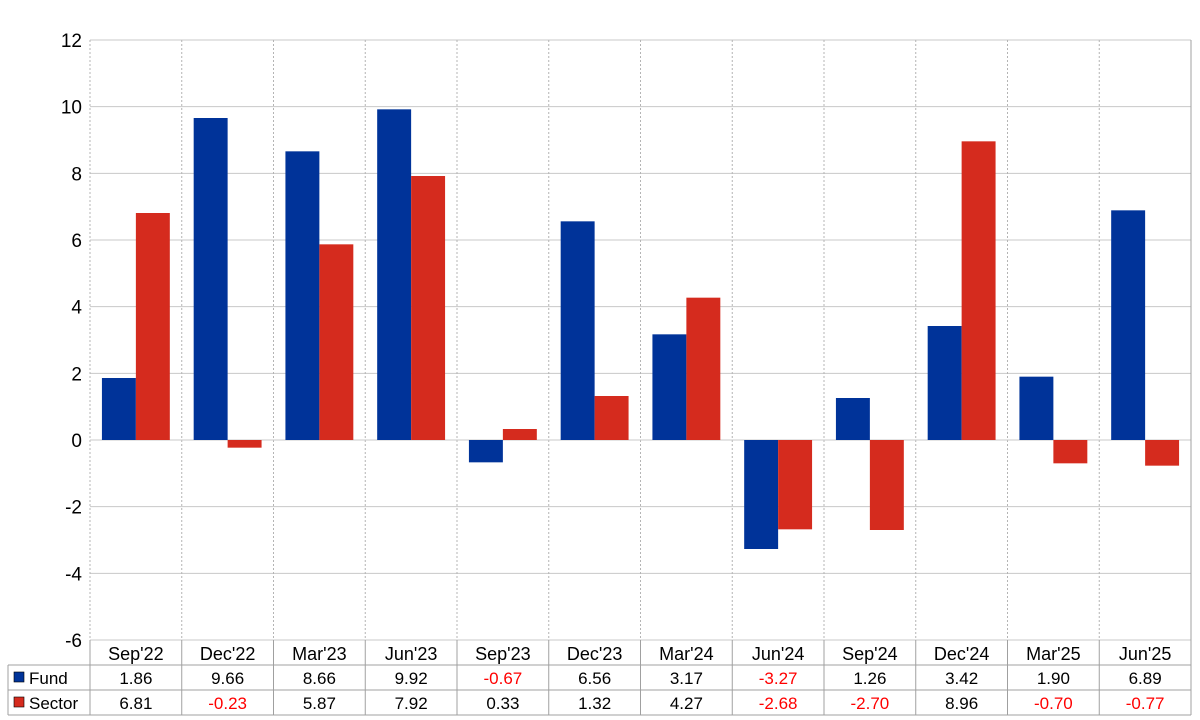 Image resolution: width=1200 pixels, height=720 pixels. Describe the element at coordinates (1053, 678) in the screenshot. I see `data-label: 1.90` at that location.